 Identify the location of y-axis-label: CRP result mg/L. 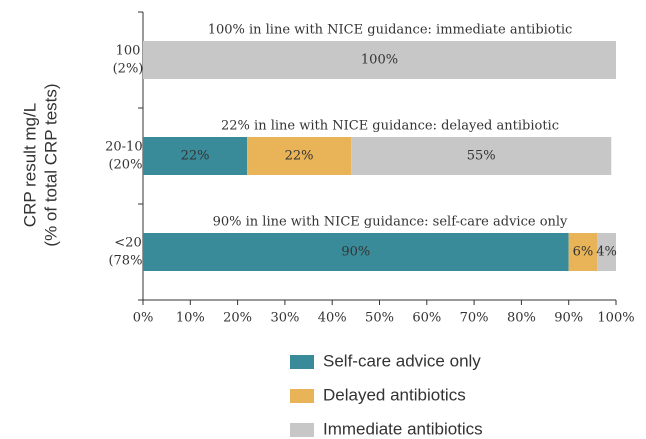
(29, 165).